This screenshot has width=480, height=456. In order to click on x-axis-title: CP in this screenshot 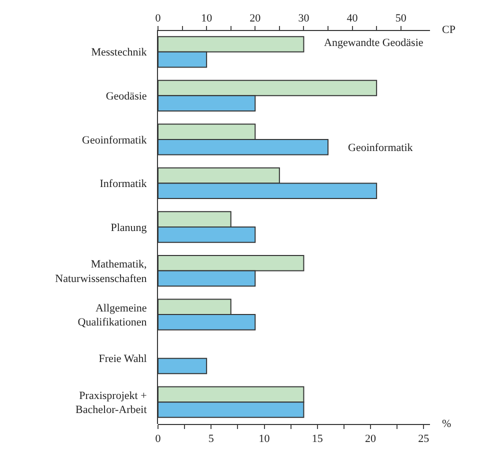, I will do `click(449, 30)`.